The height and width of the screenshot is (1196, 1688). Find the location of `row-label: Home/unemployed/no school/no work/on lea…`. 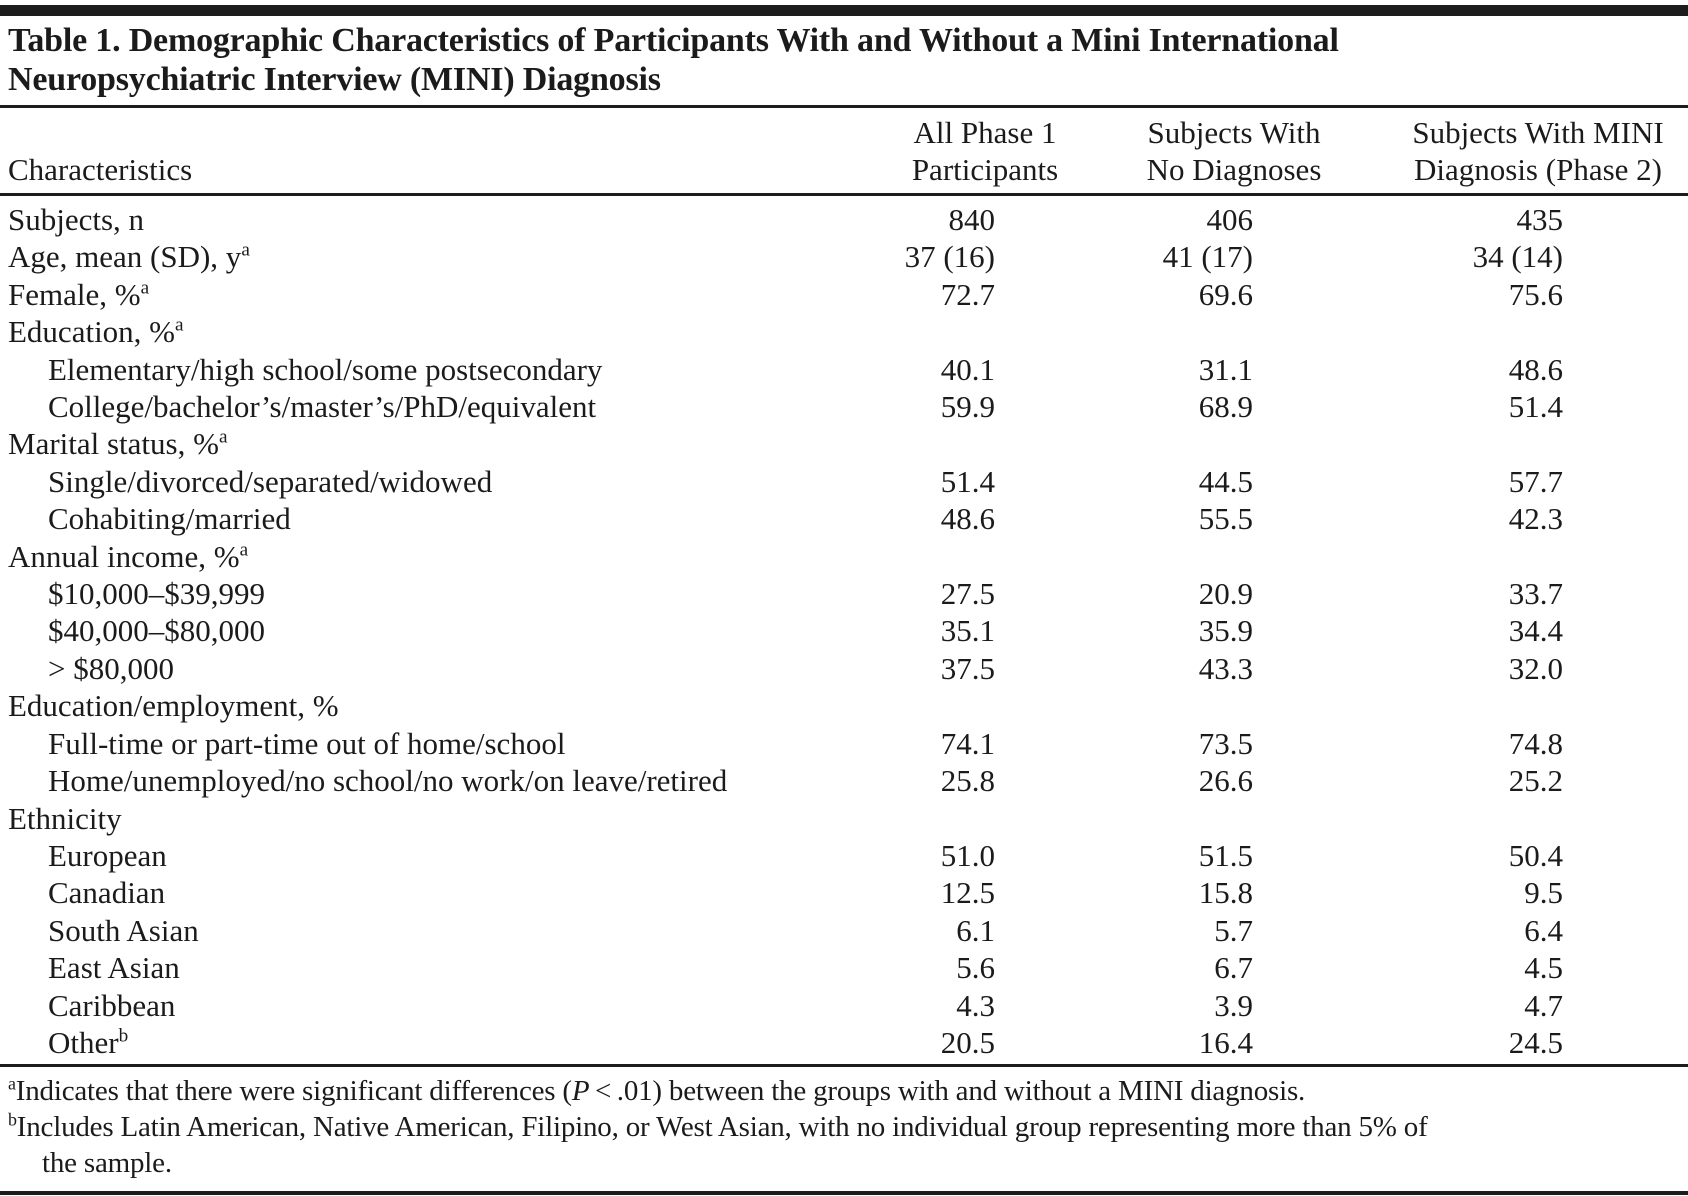

row-label: Home/unemployed/no school/no work/on lea… is located at coordinates (430, 780).